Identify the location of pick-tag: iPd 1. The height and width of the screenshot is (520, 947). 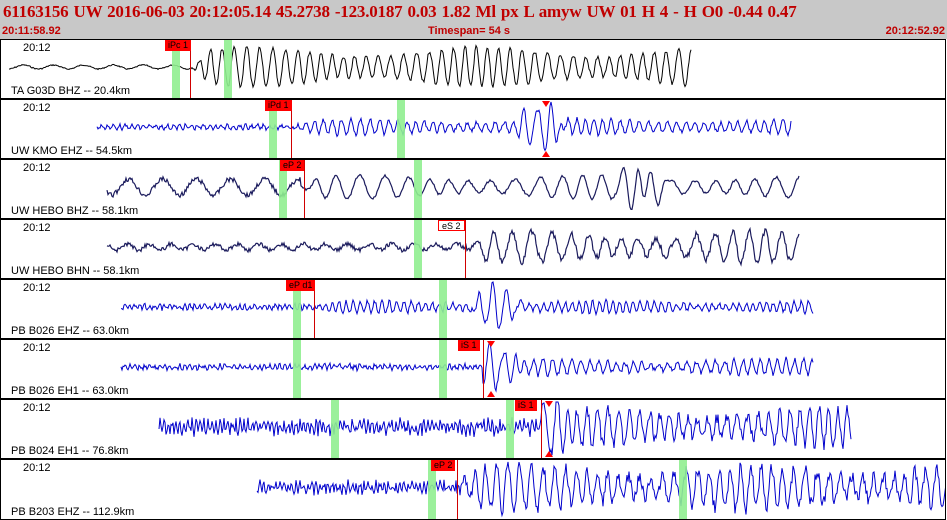
(278, 105).